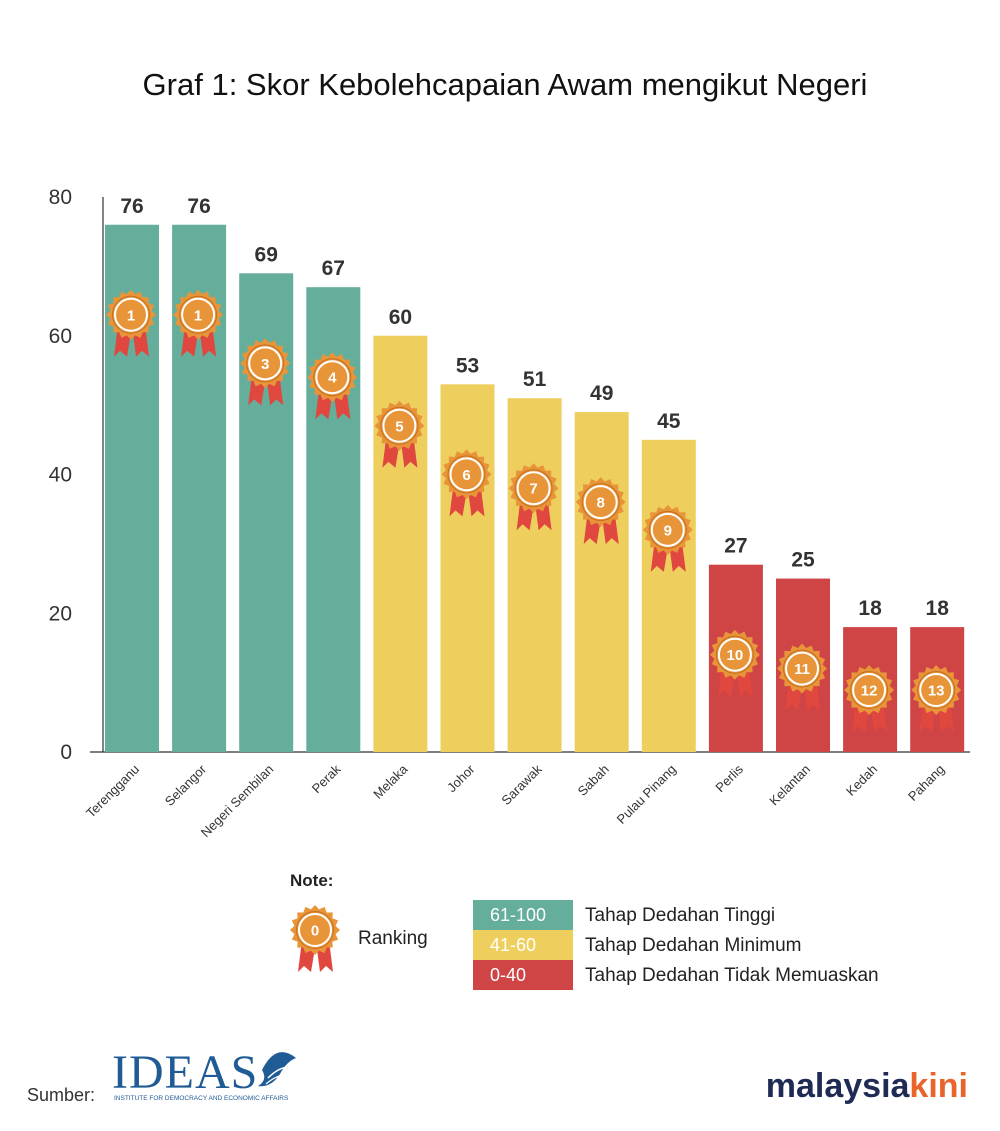 The width and height of the screenshot is (1000, 1131). I want to click on rank-medal: 4, so click(332, 386).